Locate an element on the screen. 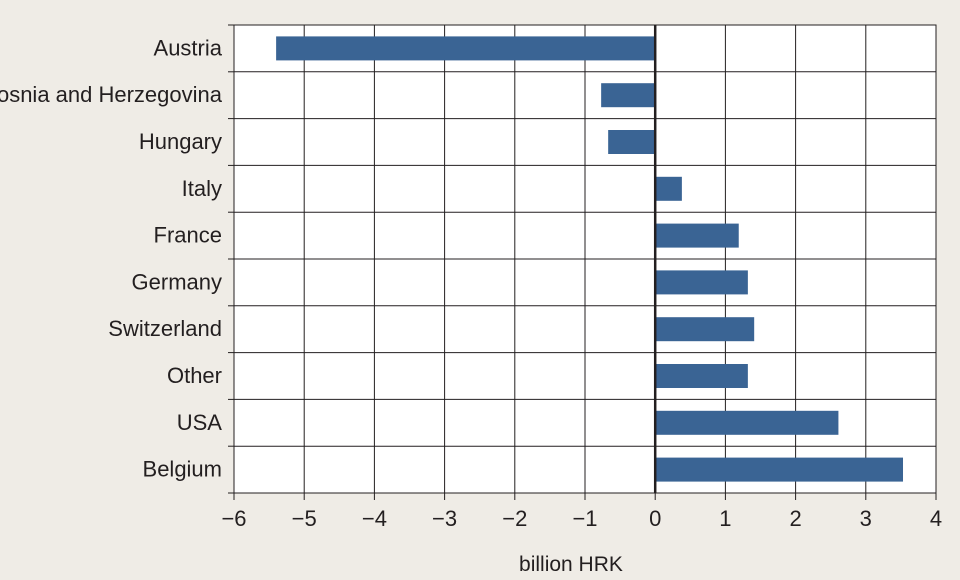  category-label: USA is located at coordinates (200, 422).